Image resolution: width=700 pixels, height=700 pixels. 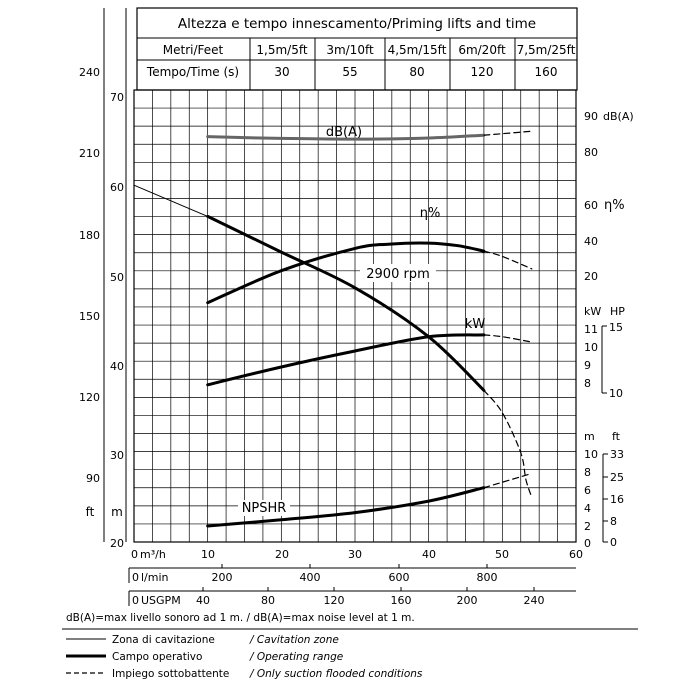 I want to click on power-curve-solid, so click(x=346, y=360).